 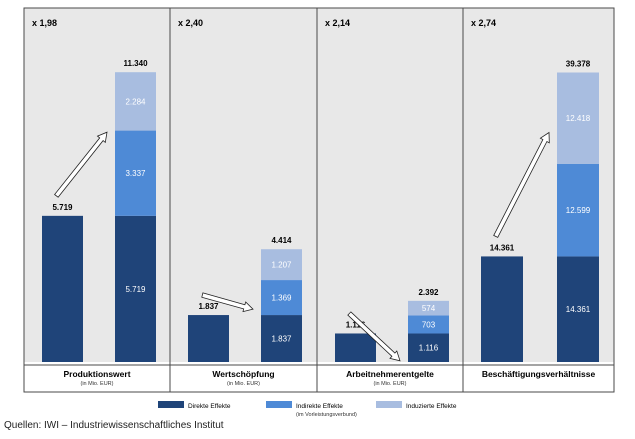 I want to click on stack-total-value: 39.378, so click(x=578, y=64).